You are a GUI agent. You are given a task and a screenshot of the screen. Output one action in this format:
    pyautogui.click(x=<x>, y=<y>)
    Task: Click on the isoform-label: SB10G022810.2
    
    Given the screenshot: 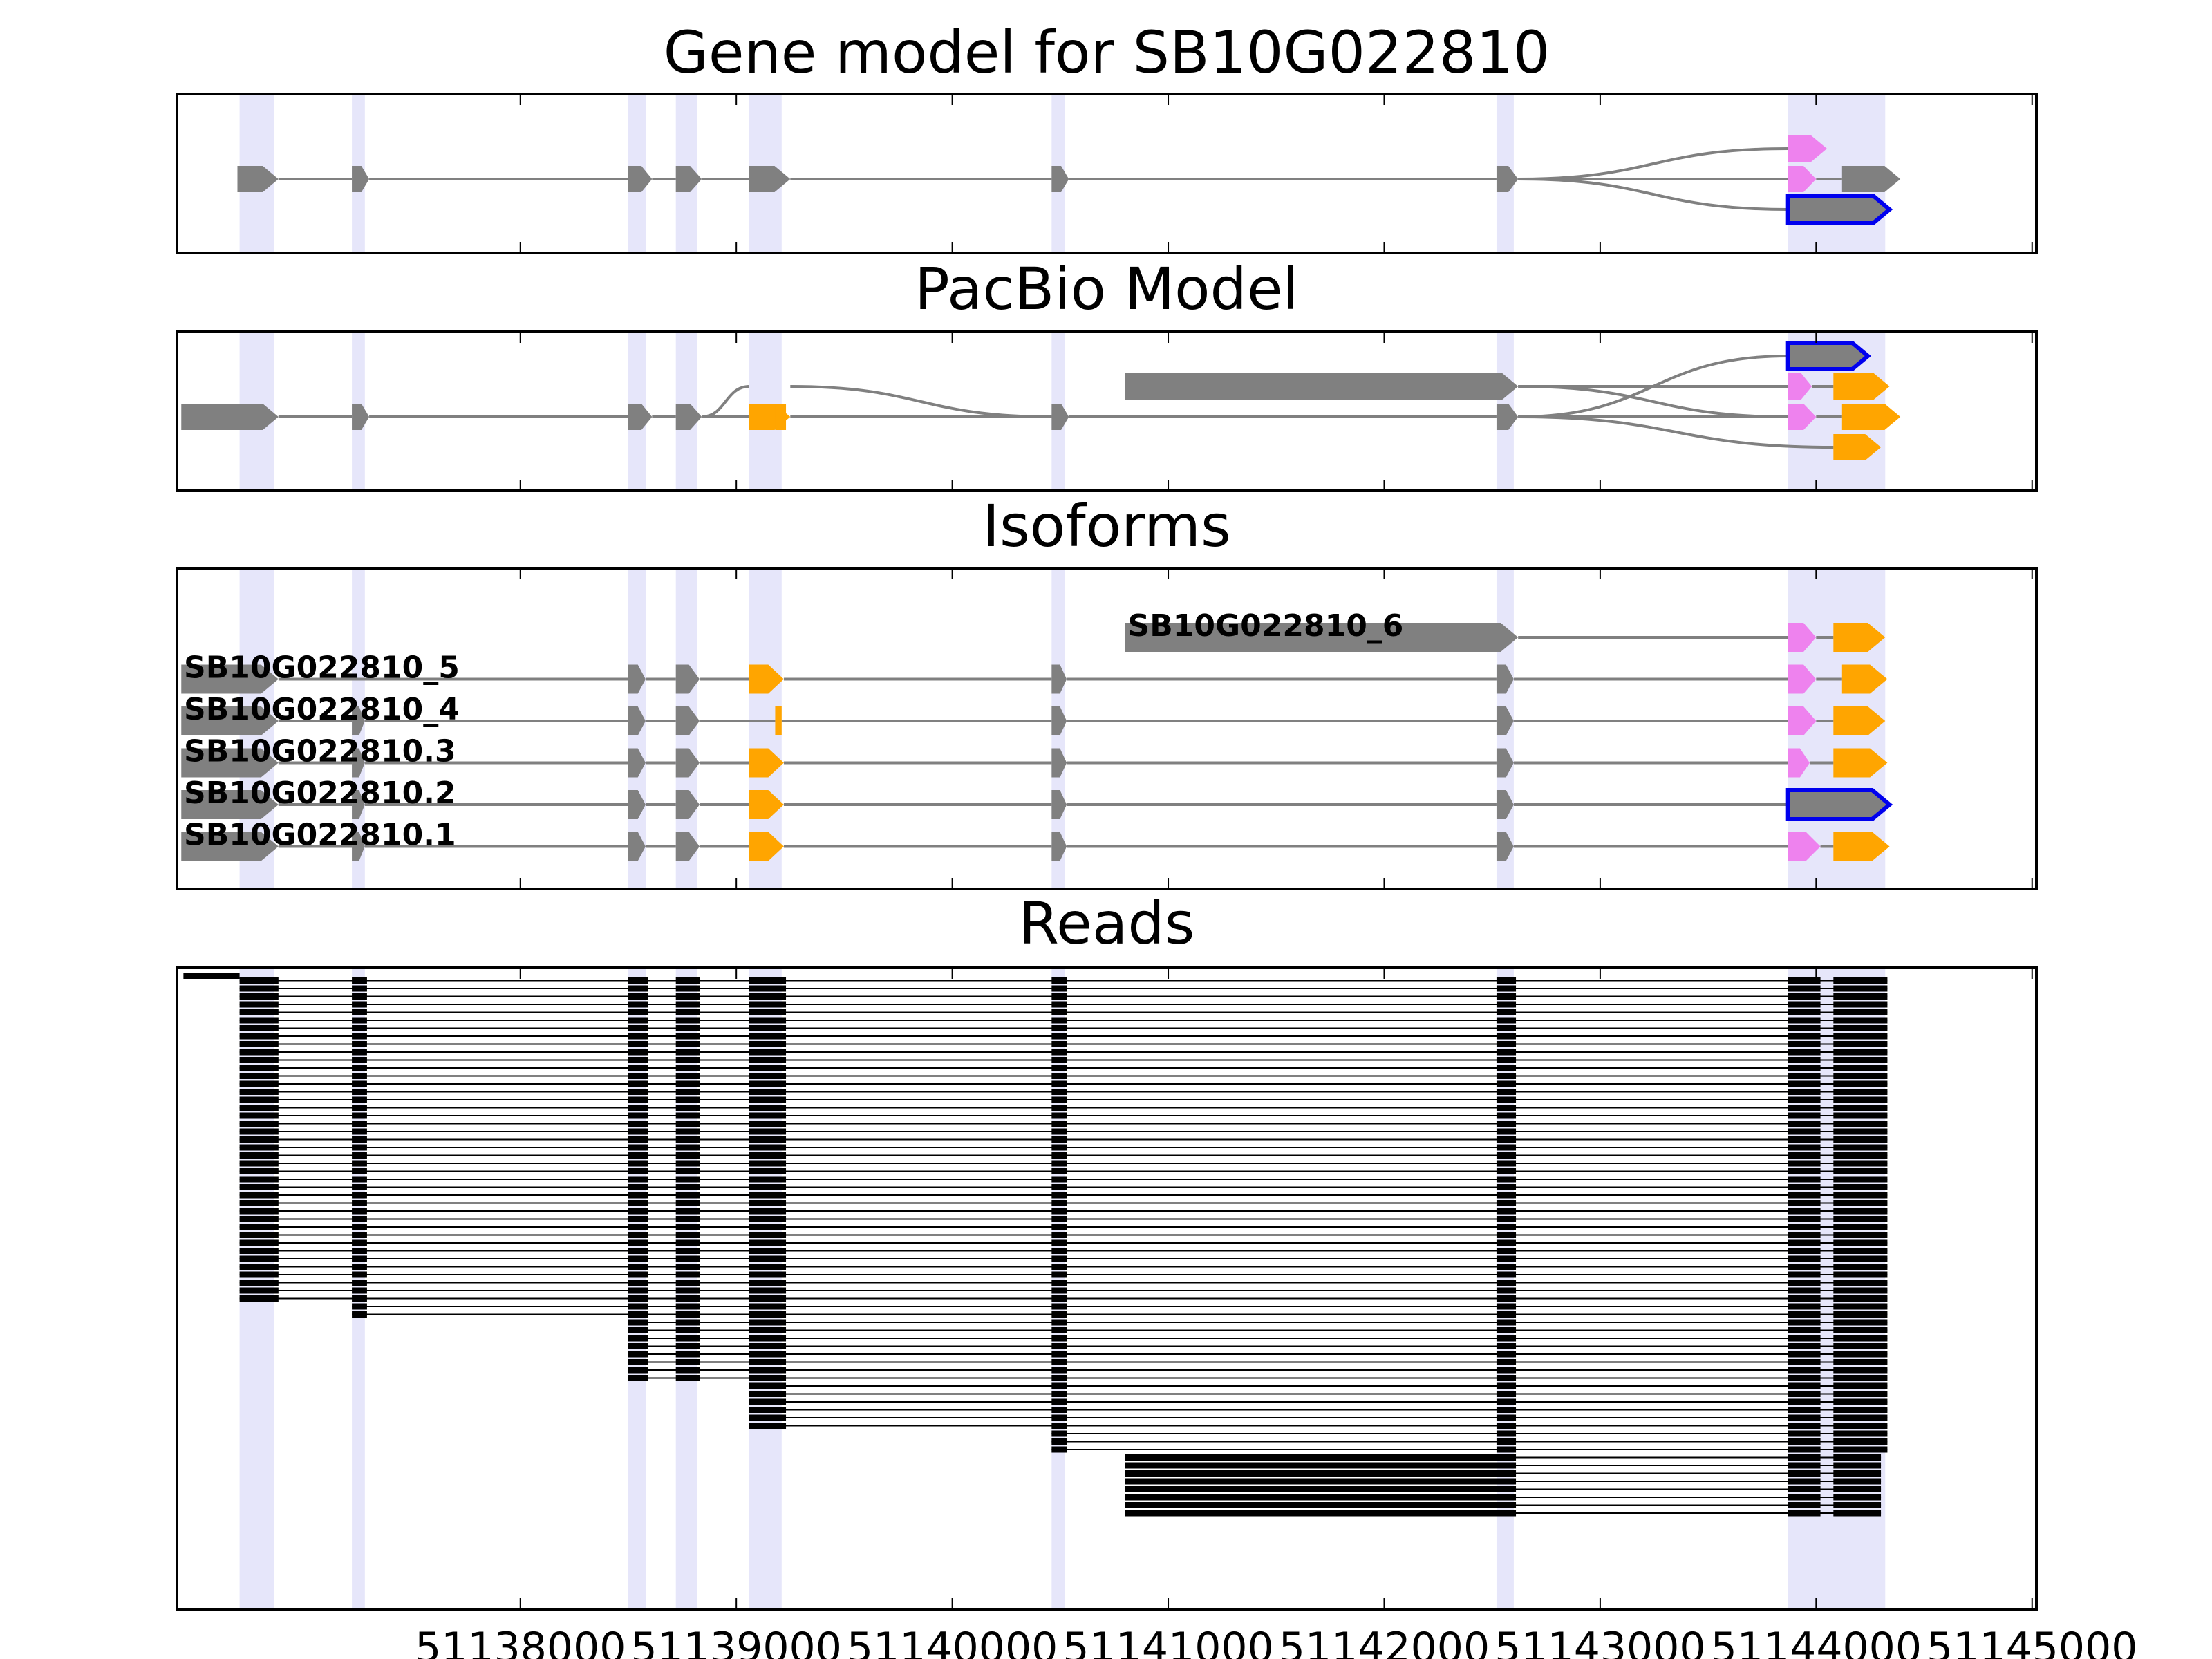 What is the action you would take?
    pyautogui.click(x=320, y=793)
    